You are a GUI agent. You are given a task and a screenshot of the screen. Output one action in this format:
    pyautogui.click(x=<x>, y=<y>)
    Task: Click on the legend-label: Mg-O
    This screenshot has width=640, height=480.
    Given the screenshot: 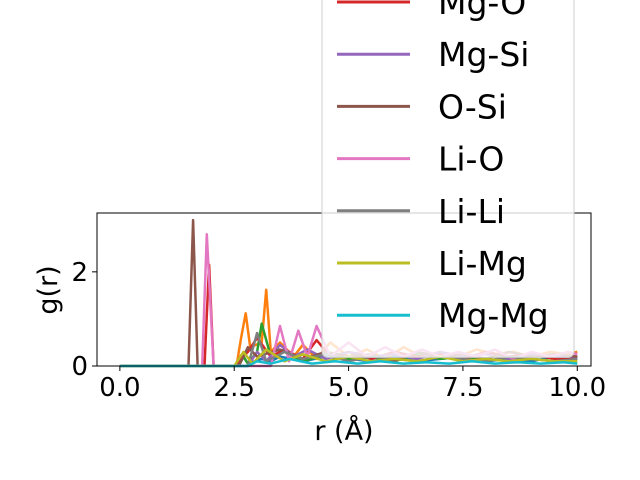 What is the action you would take?
    pyautogui.click(x=482, y=11)
    